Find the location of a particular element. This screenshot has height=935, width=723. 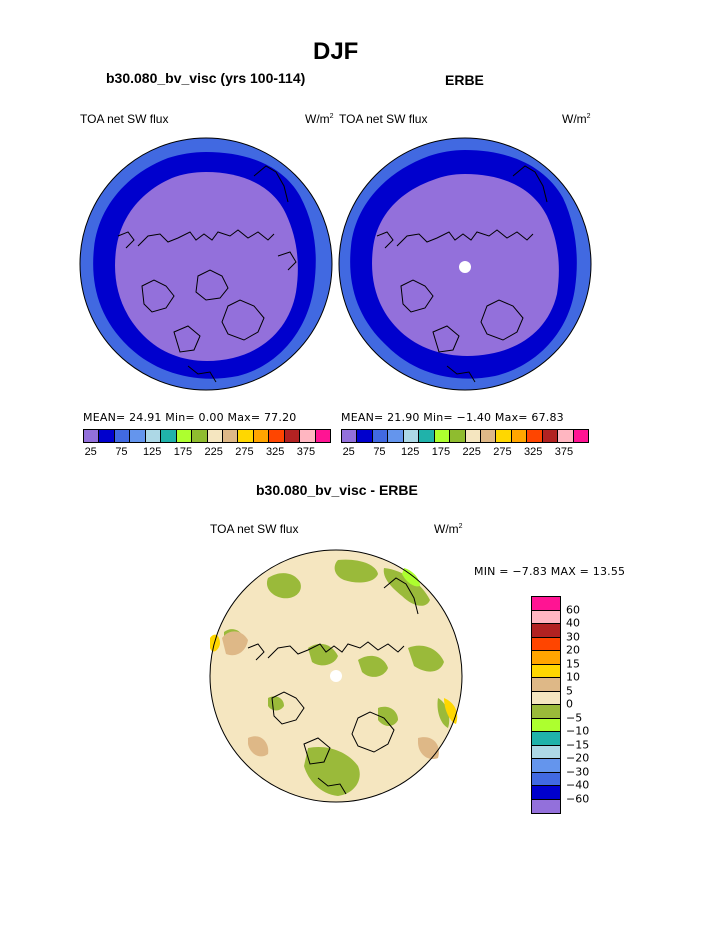

diff-case-title: b30.080_bv_visc - ERBE is located at coordinates (337, 490).